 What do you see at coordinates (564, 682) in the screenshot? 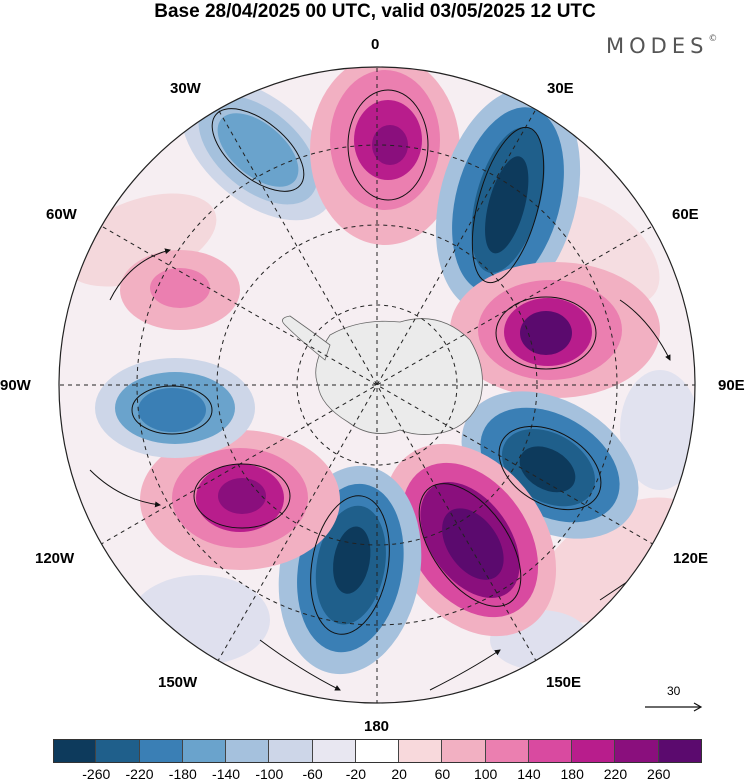
I see `lon-label-150e: 150E` at bounding box center [564, 682].